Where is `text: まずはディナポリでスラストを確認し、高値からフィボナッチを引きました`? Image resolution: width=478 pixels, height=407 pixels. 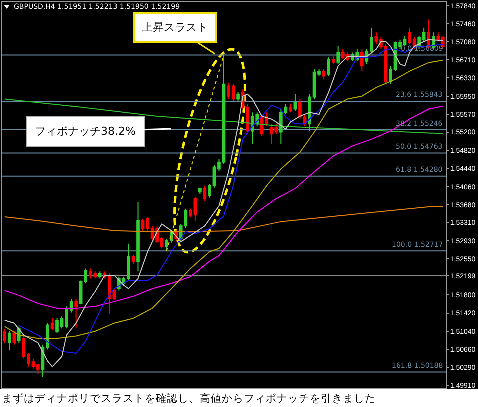 text: まずはディナポリでスラストを確認し、高値からフィボナッチを引きました is located at coordinates (189, 398).